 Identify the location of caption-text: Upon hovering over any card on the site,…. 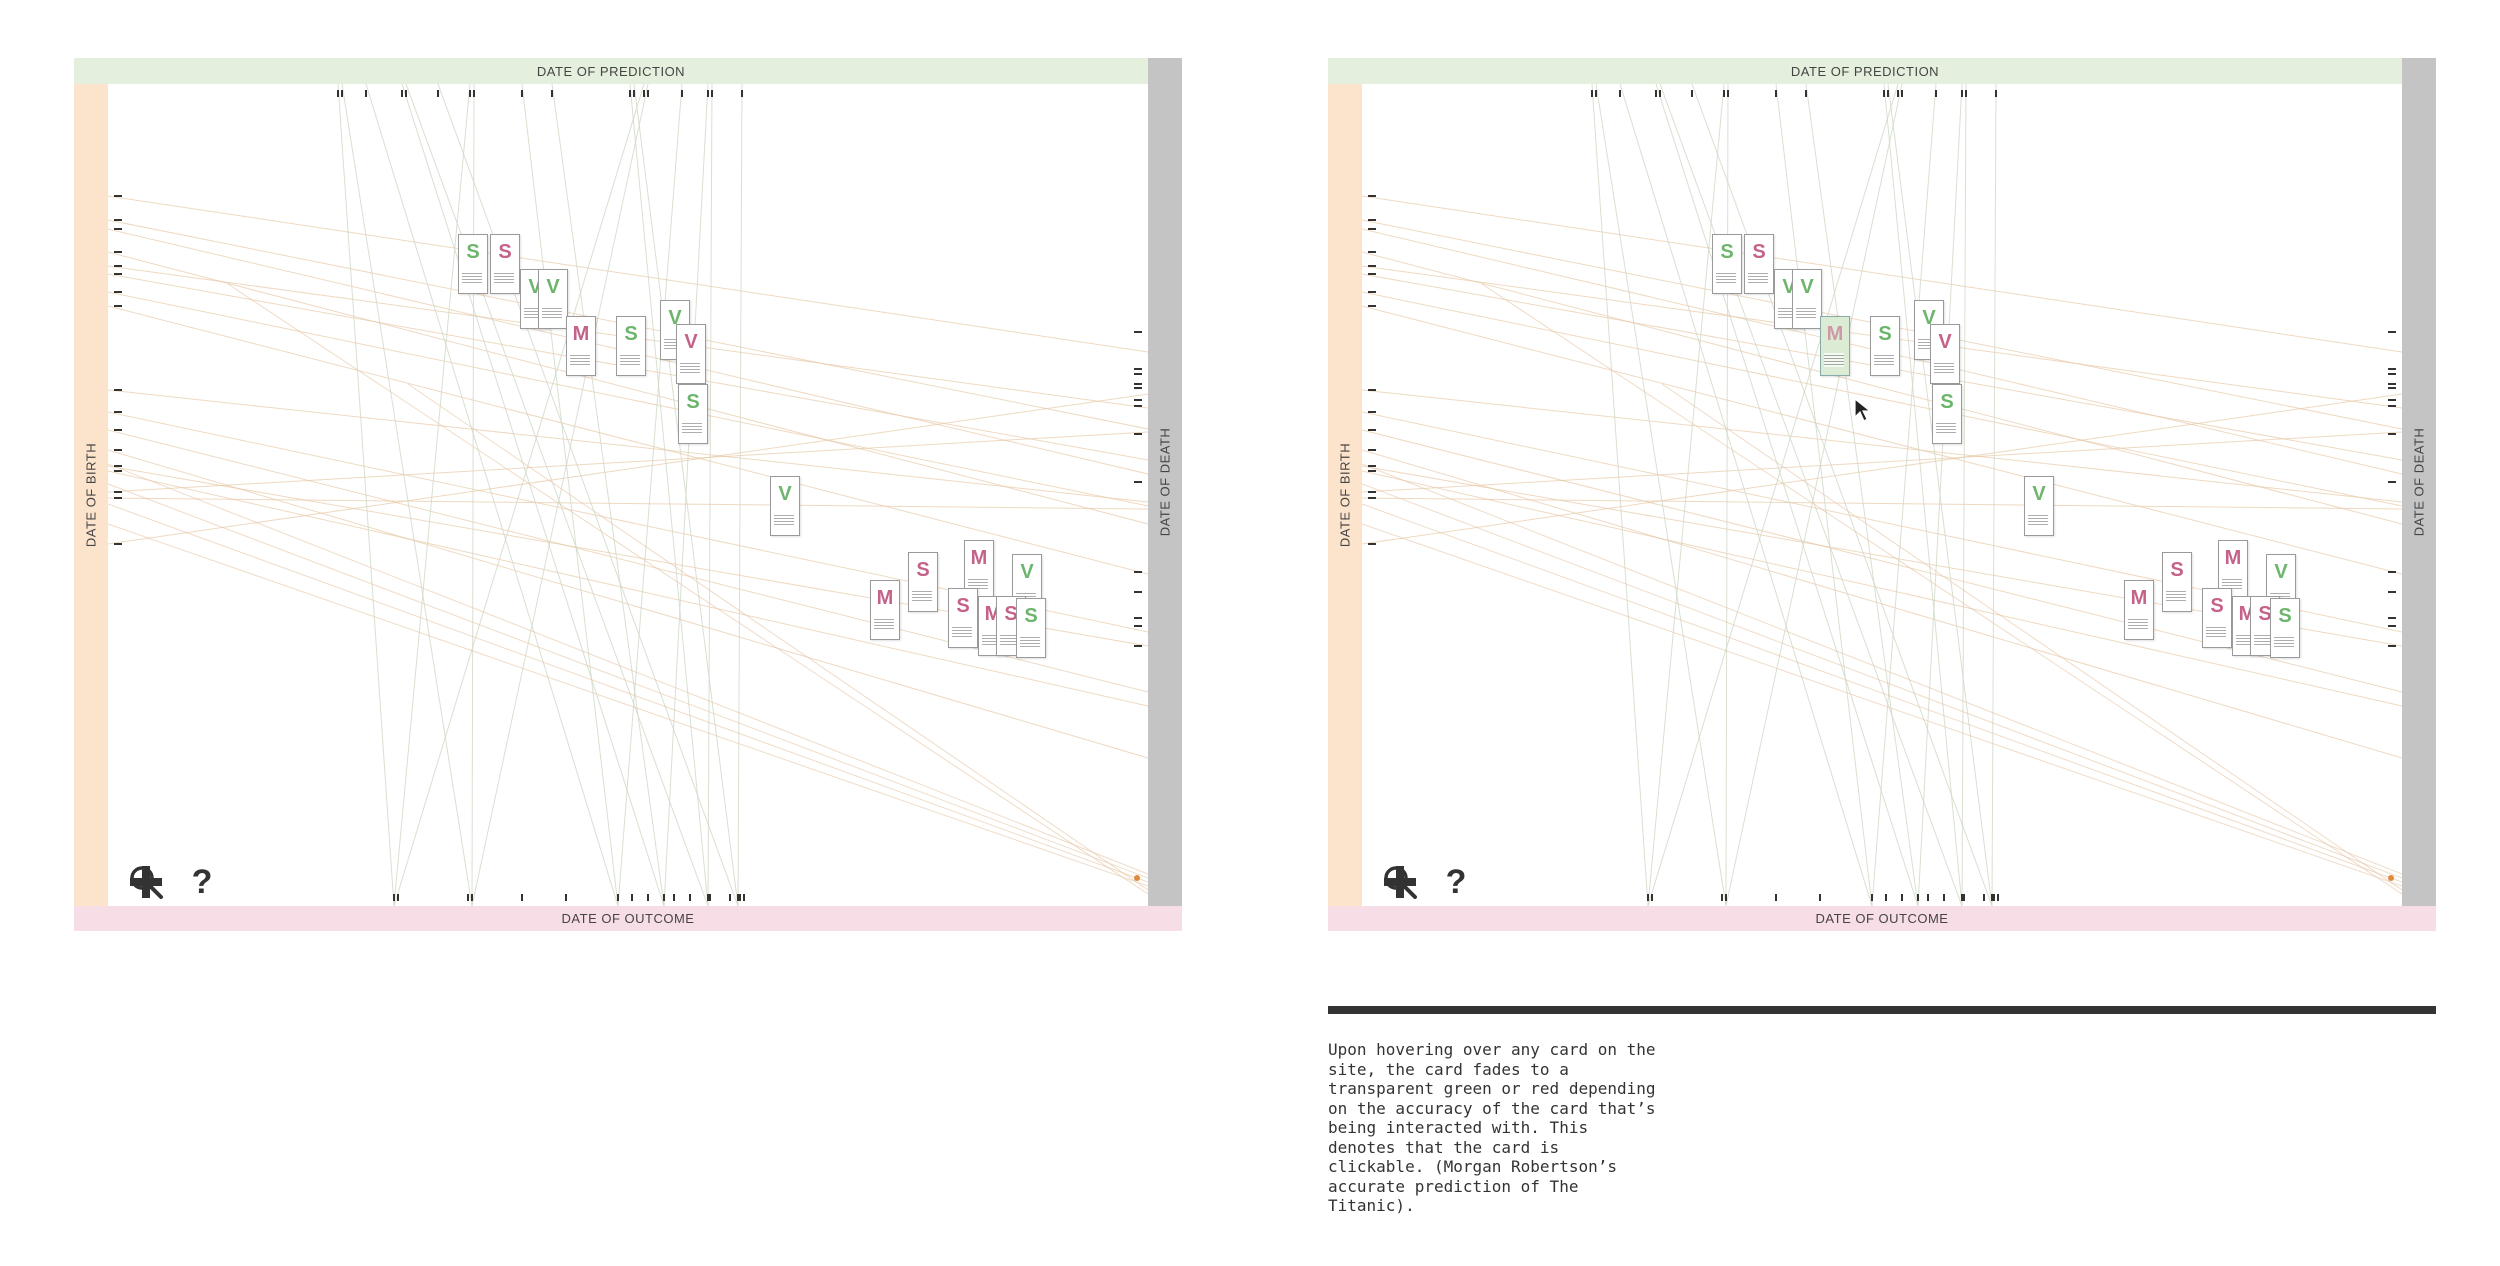
(1492, 1127).